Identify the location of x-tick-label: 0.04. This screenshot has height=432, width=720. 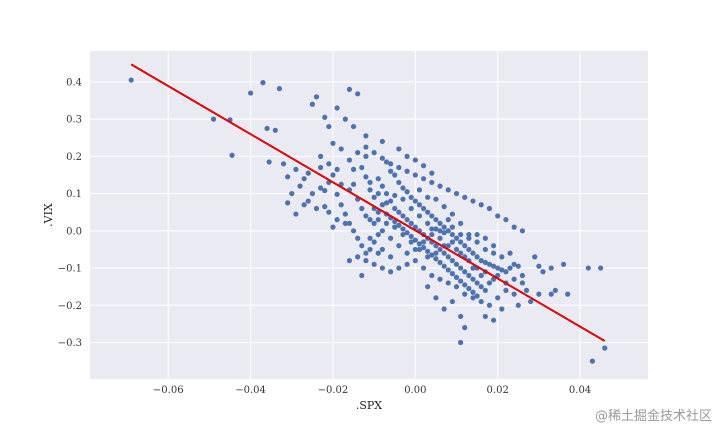
(580, 390).